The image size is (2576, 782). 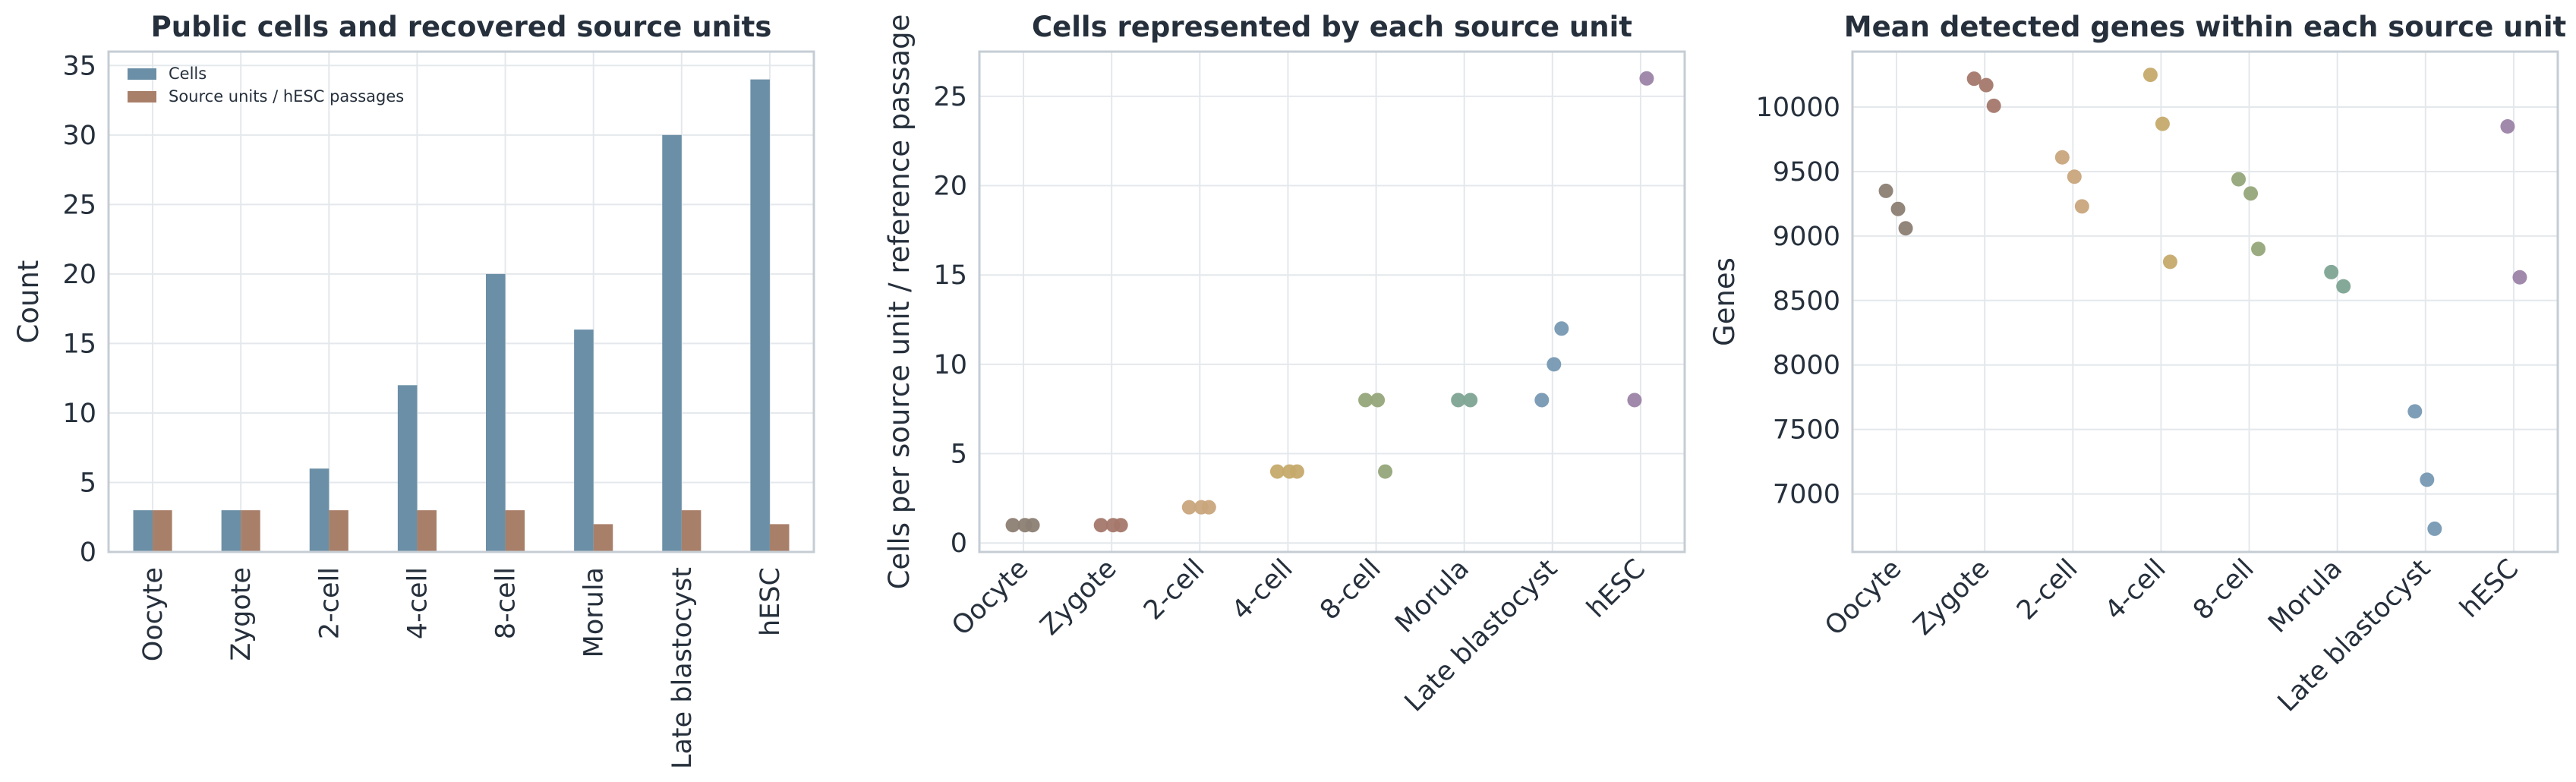 What do you see at coordinates (79, 344) in the screenshot?
I see `y-tick-label: 15` at bounding box center [79, 344].